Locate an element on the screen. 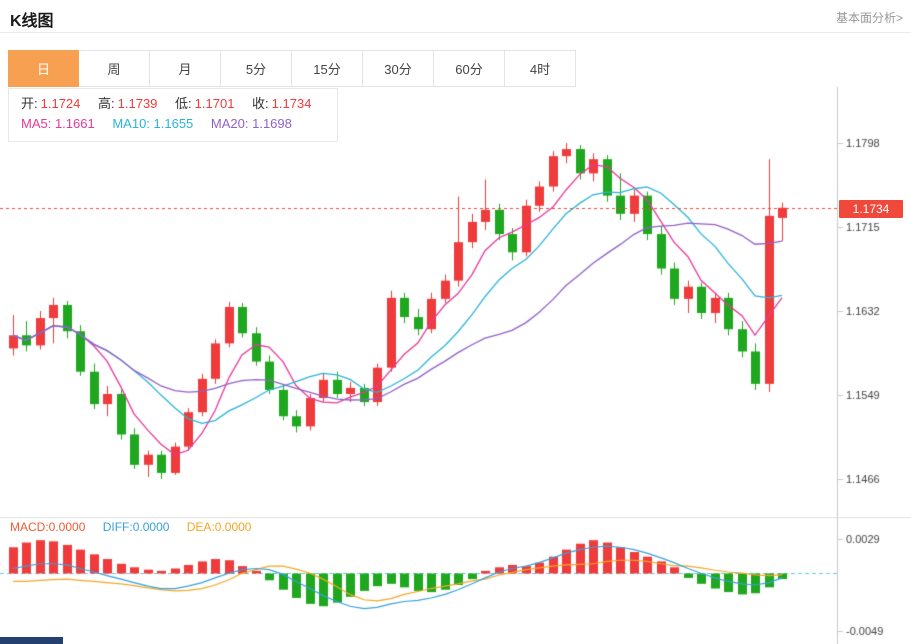  close-label: 收: is located at coordinates (260, 103).